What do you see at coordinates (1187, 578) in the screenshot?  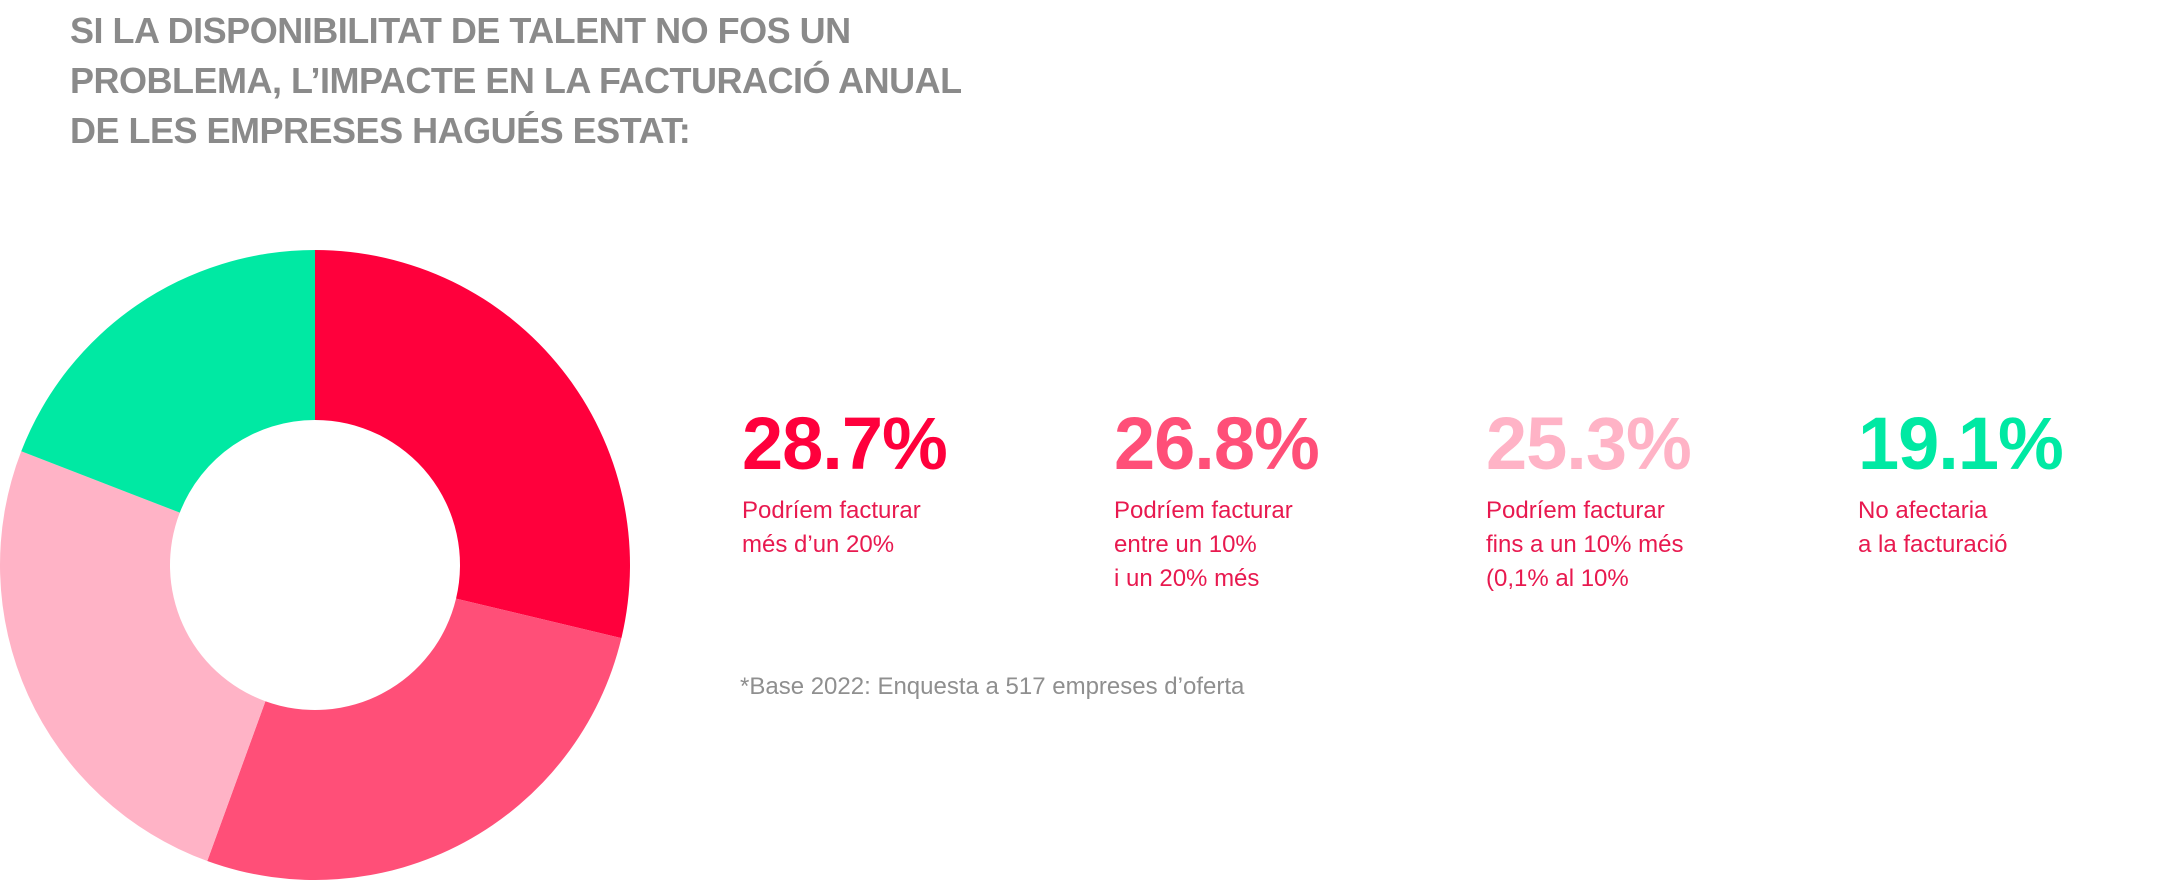 I see `legend-label-line: i un 20% més` at bounding box center [1187, 578].